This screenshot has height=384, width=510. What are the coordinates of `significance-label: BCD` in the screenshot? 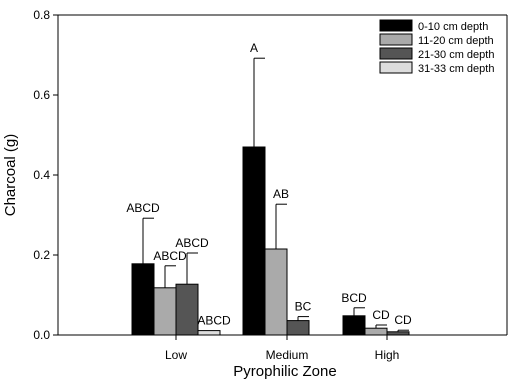 It's located at (354, 298).